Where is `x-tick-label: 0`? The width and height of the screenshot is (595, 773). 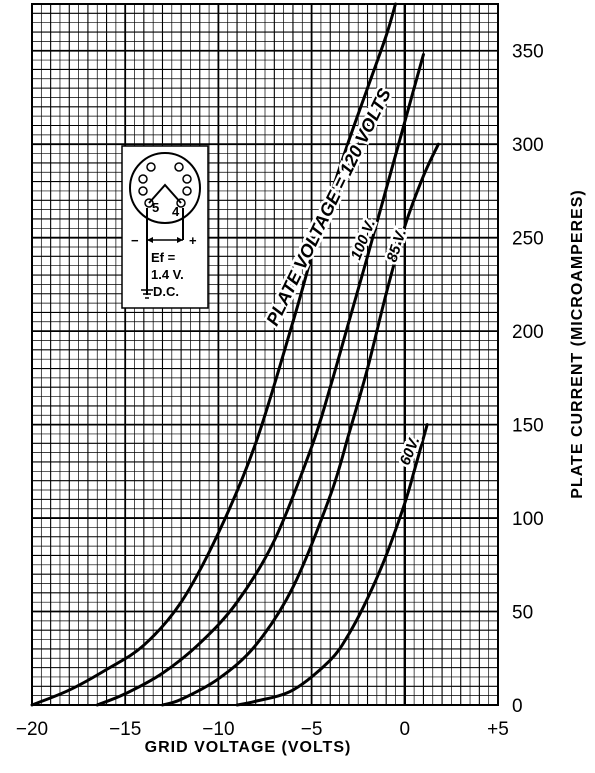 x-tick-label: 0 is located at coordinates (405, 729).